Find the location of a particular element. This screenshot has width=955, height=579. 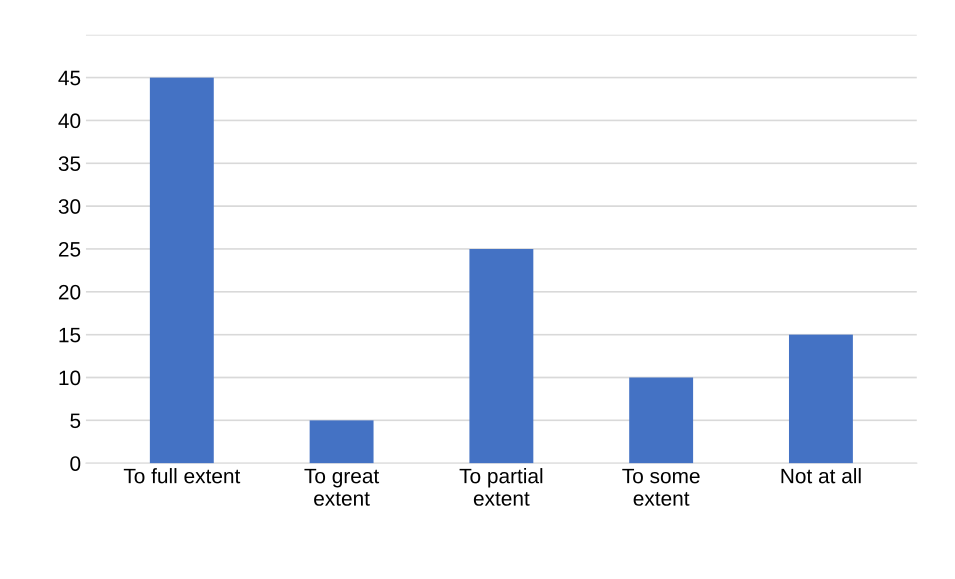

y-tick-label: 40 is located at coordinates (69, 120).